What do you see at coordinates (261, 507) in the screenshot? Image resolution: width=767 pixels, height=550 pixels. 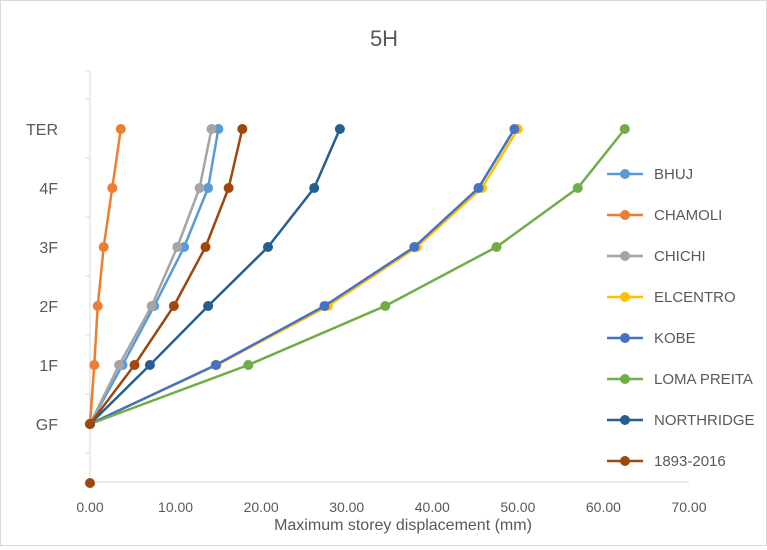 I see `x-tick-label: 20.00` at bounding box center [261, 507].